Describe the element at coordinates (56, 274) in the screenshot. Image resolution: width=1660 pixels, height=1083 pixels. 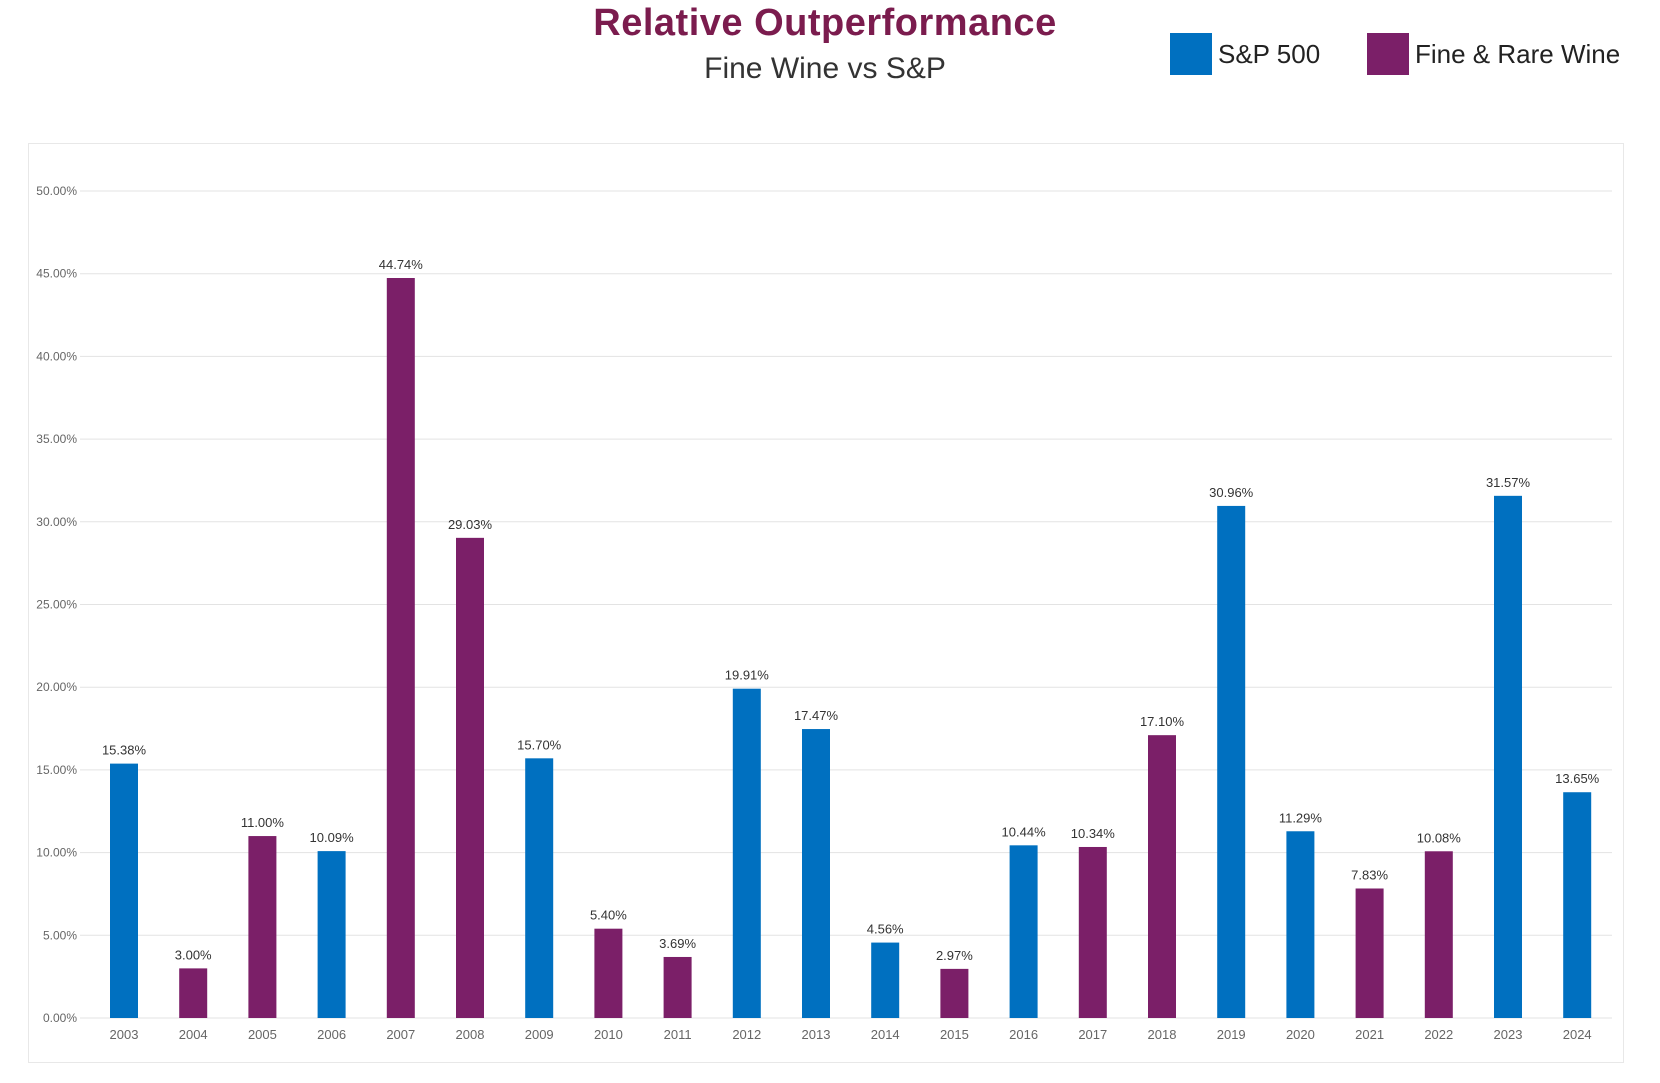
I see `y-tick-label: 45.00%` at that location.